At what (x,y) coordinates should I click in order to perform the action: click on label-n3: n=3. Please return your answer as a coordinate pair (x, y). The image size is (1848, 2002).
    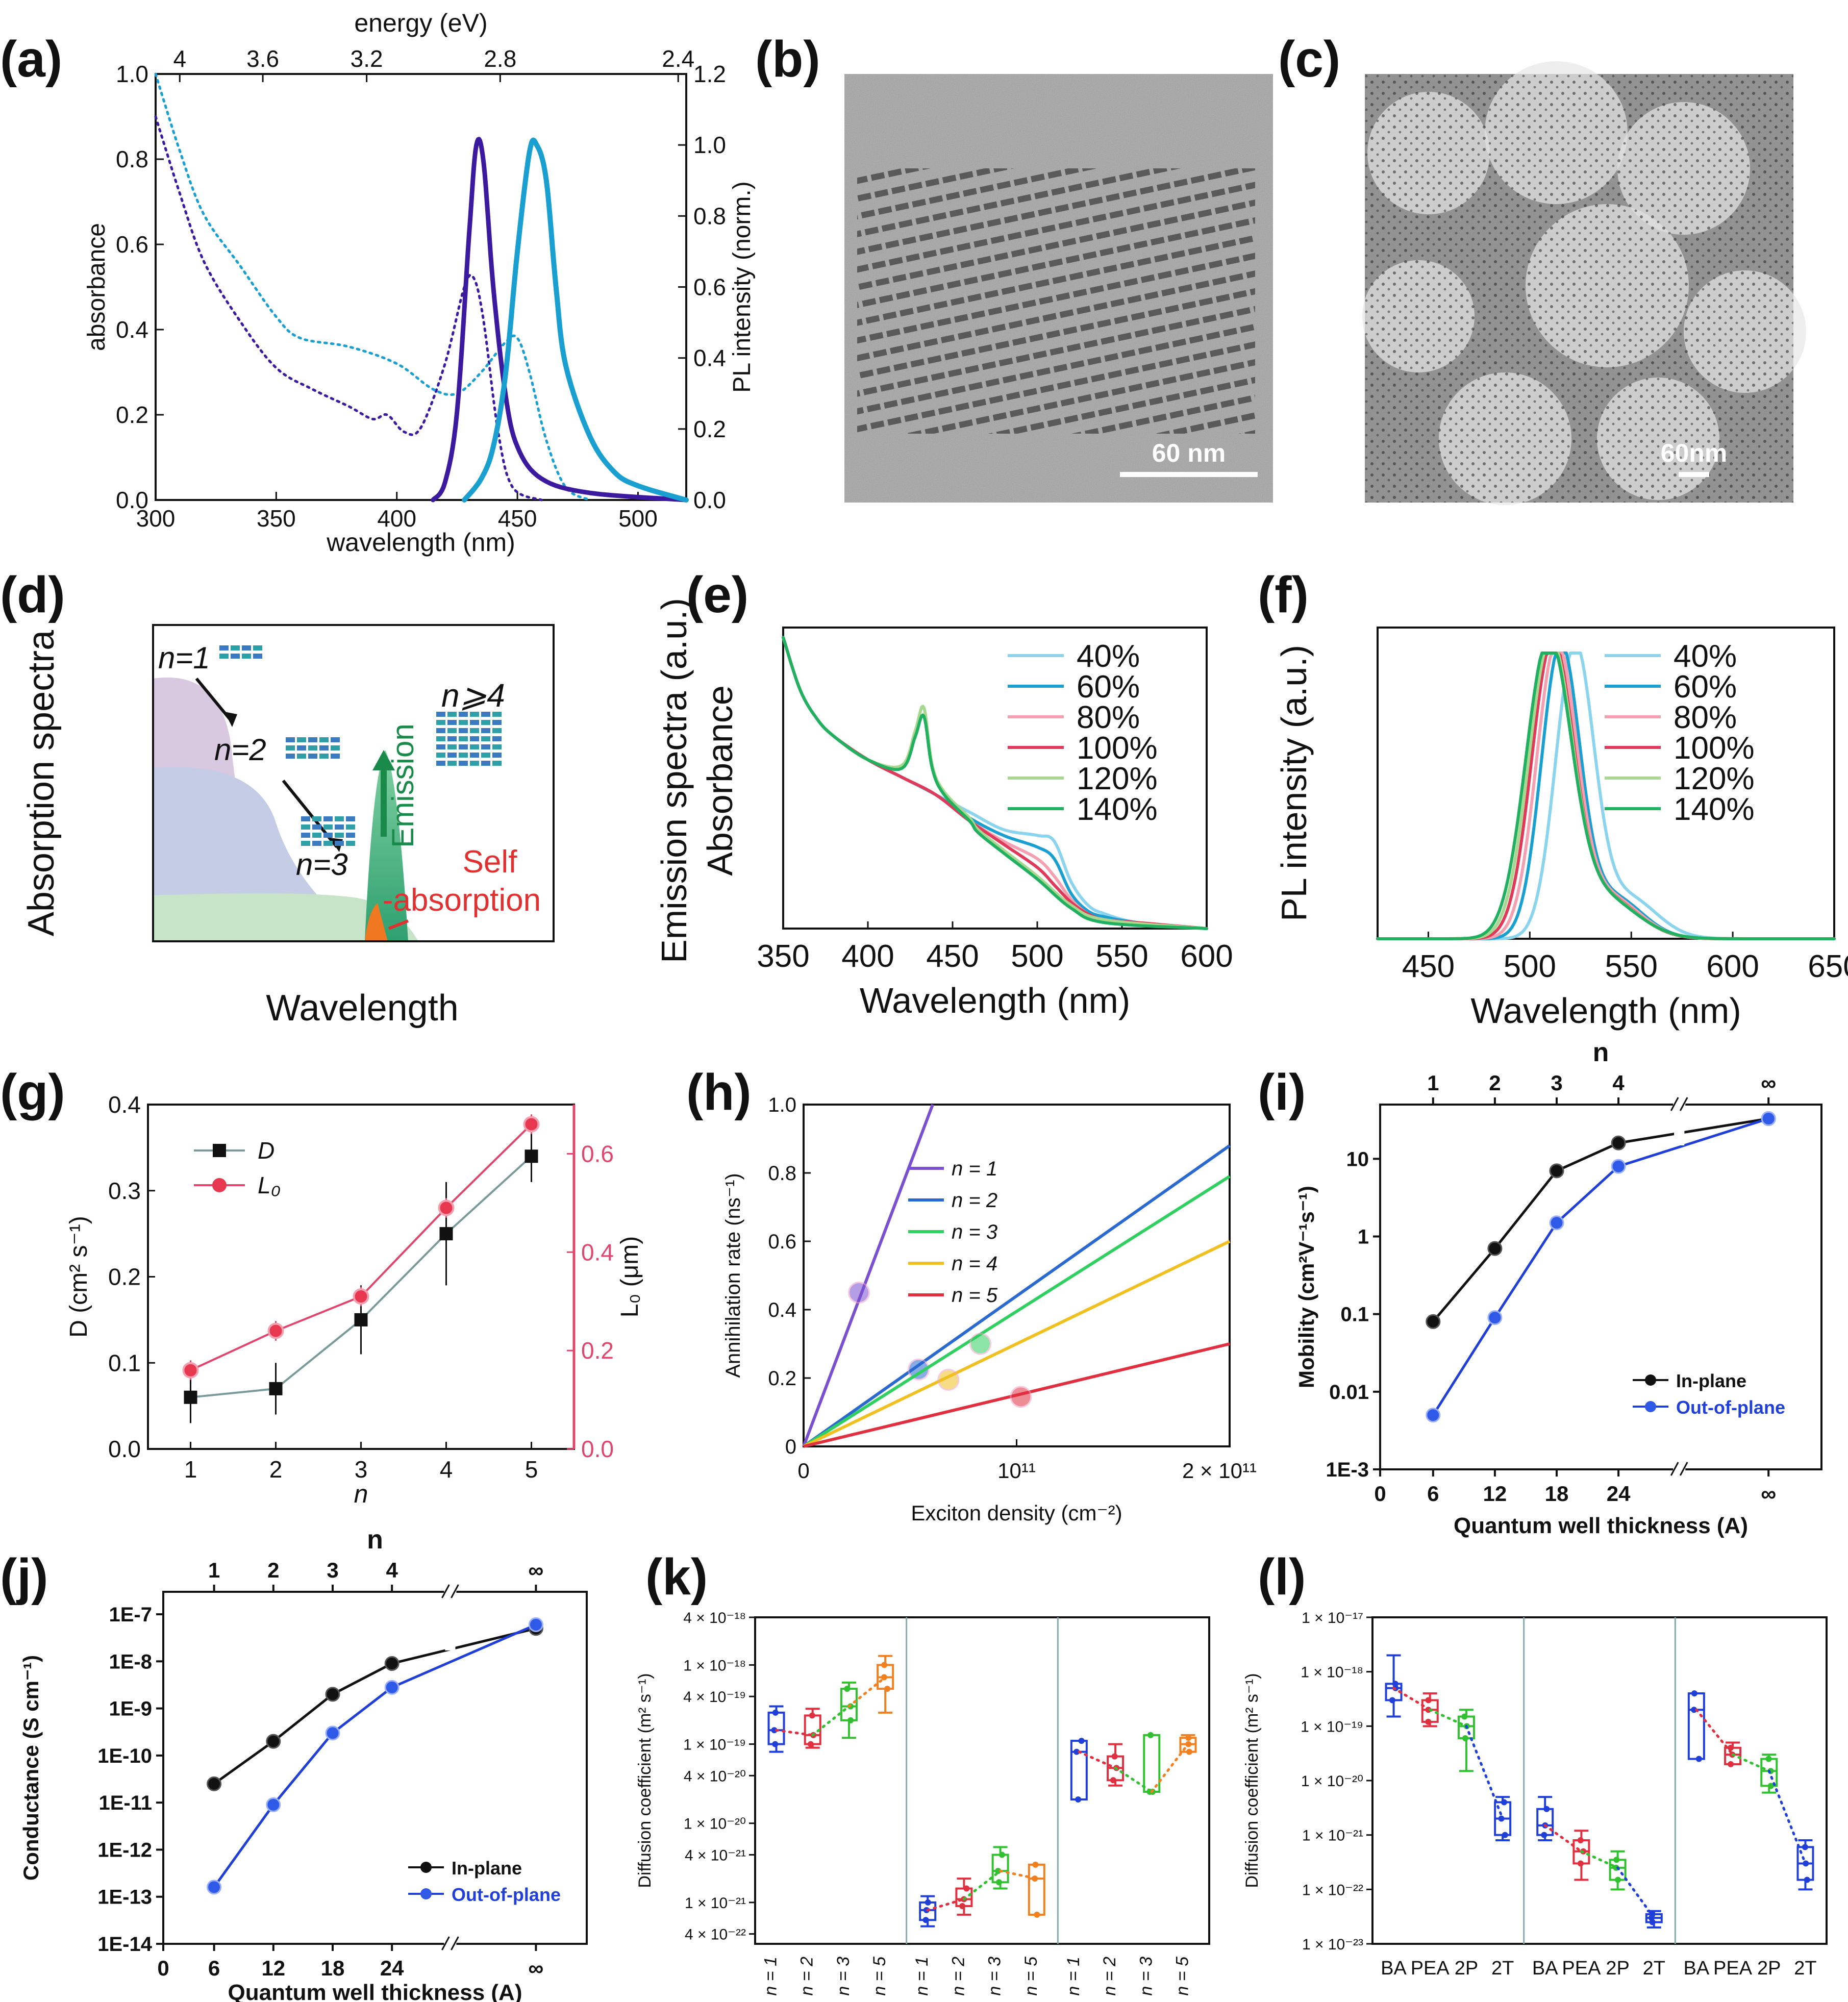
    Looking at the image, I should click on (322, 864).